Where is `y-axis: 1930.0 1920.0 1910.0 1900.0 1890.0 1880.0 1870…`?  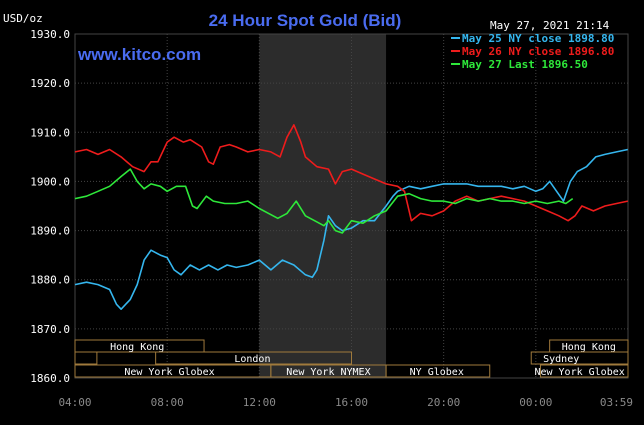
y-axis: 1930.0 1920.0 1910.0 1900.0 1890.0 1880.0 1870… is located at coordinates (50, 206).